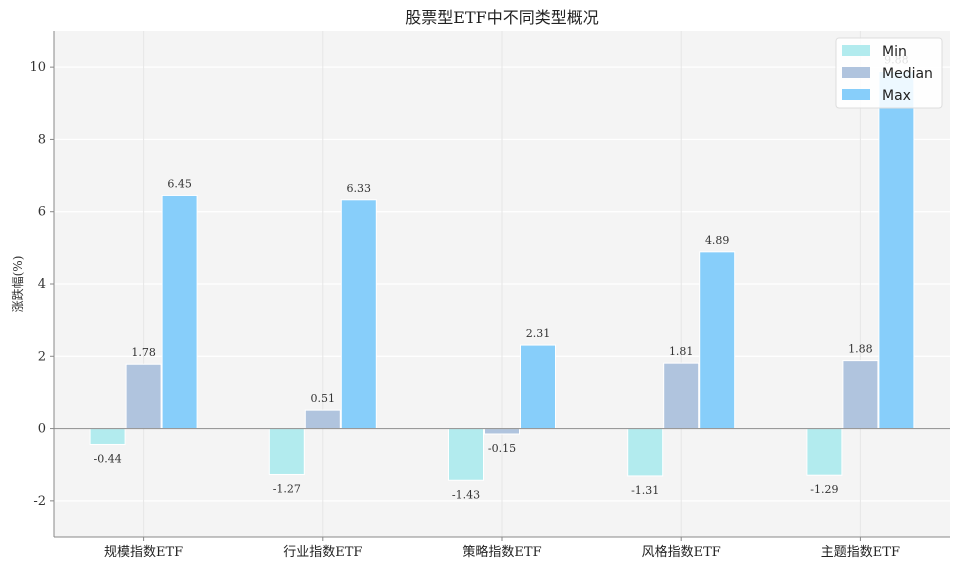 This screenshot has width=960, height=569. Describe the element at coordinates (681, 552) in the screenshot. I see `x-tick-label: 风格指数ETF` at that location.